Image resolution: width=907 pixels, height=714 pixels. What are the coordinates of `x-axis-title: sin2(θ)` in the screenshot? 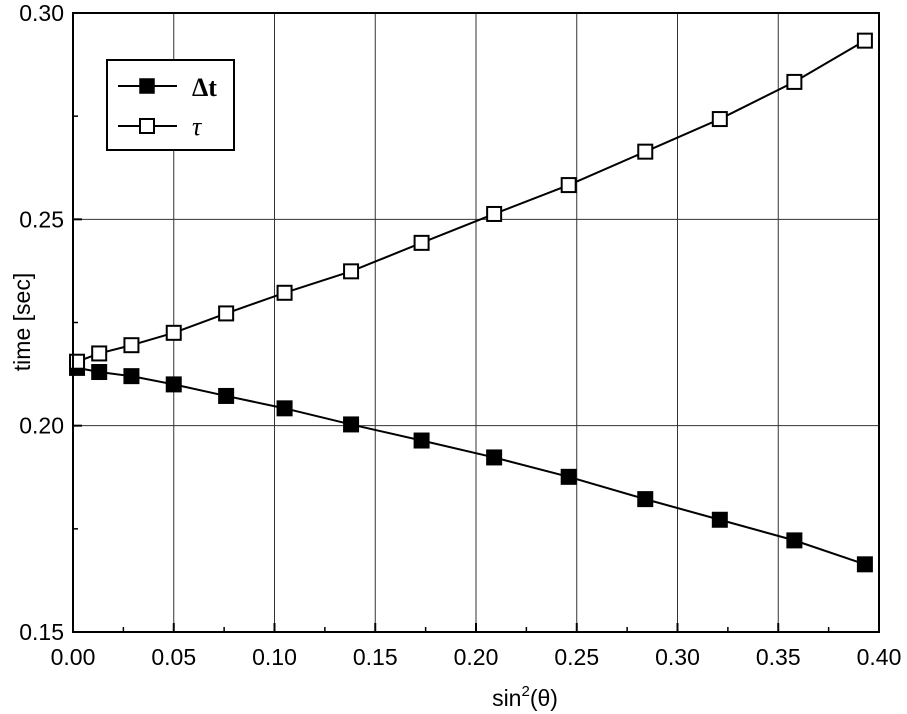 It's located at (525, 697).